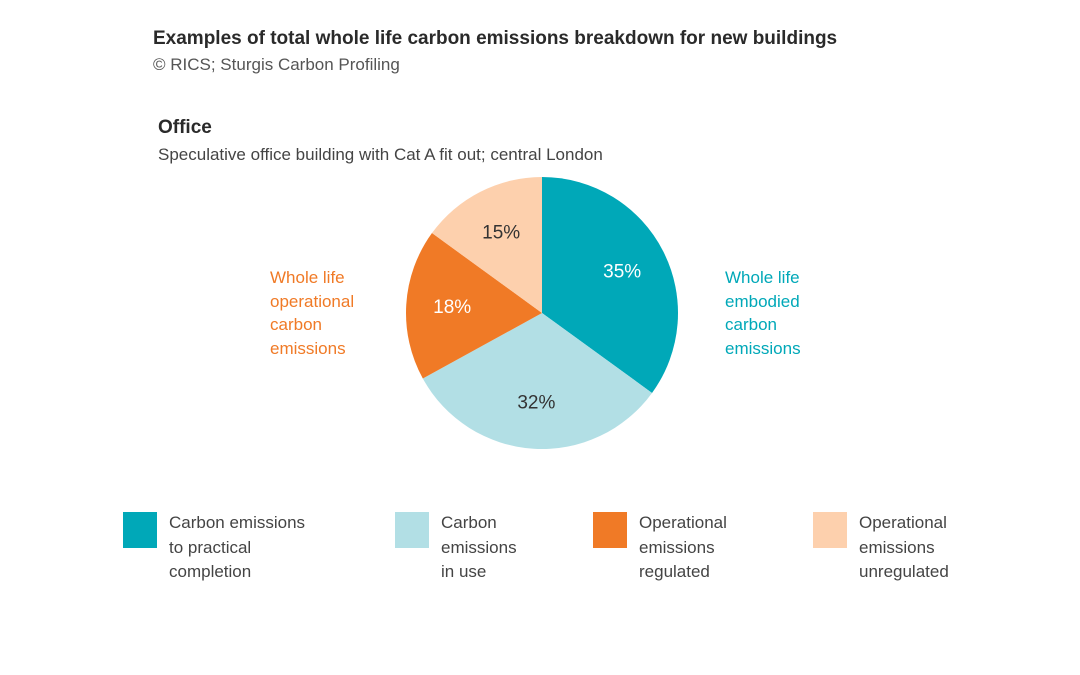 This screenshot has width=1080, height=675. What do you see at coordinates (312, 301) in the screenshot?
I see `group-label-line: operational` at bounding box center [312, 301].